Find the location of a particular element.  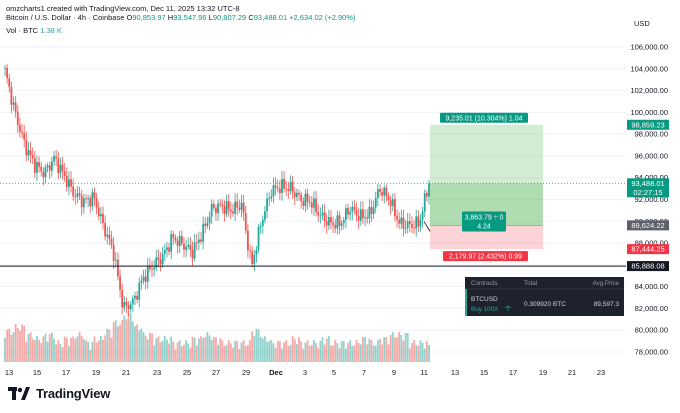

panel-side: Buy 100X is located at coordinates (485, 309).